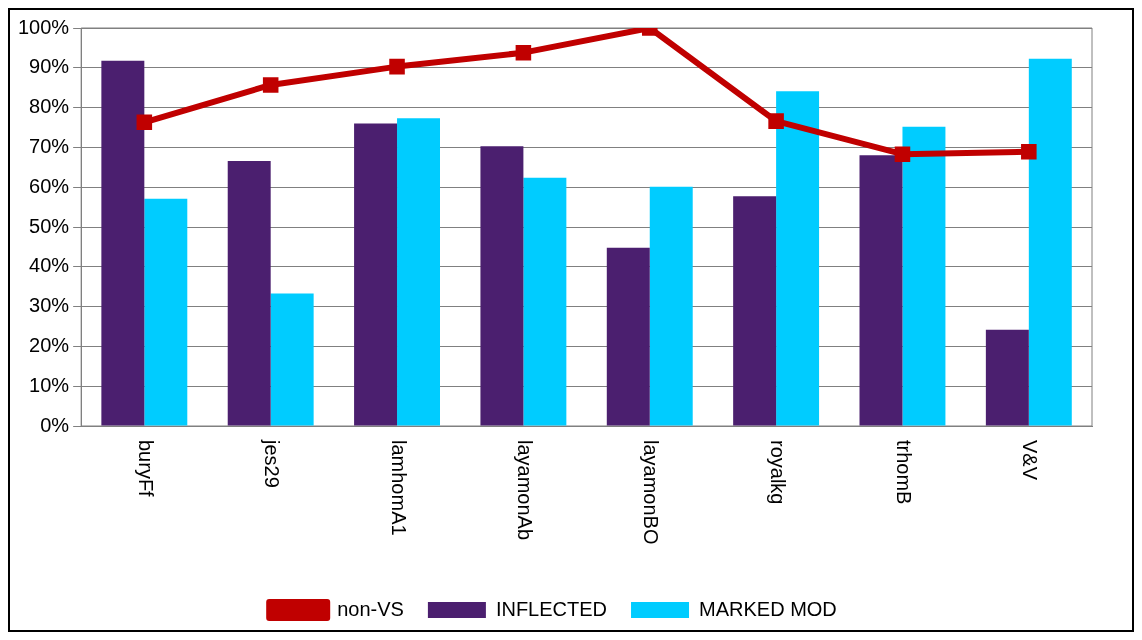  Describe the element at coordinates (777, 472) in the screenshot. I see `x-tick-label: royalkg` at that location.